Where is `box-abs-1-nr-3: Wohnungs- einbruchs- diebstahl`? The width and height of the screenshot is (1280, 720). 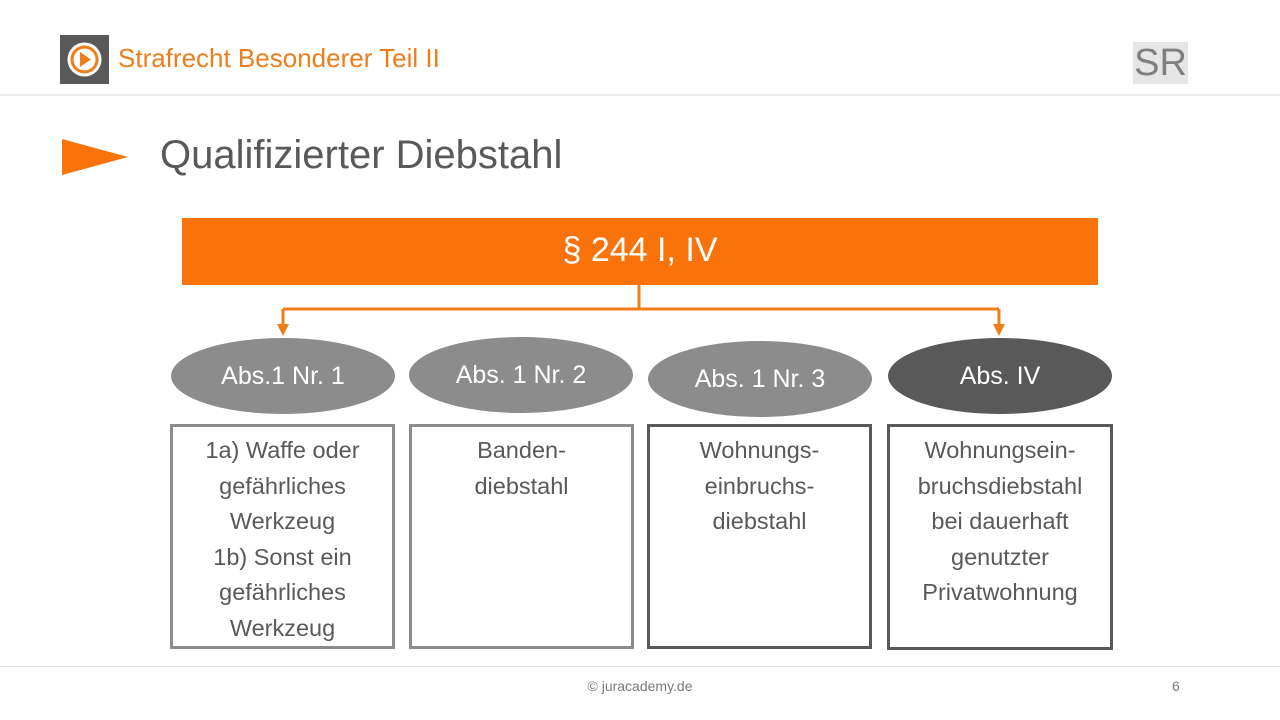 box-abs-1-nr-3: Wohnungs- einbruchs- diebstahl is located at coordinates (759, 536).